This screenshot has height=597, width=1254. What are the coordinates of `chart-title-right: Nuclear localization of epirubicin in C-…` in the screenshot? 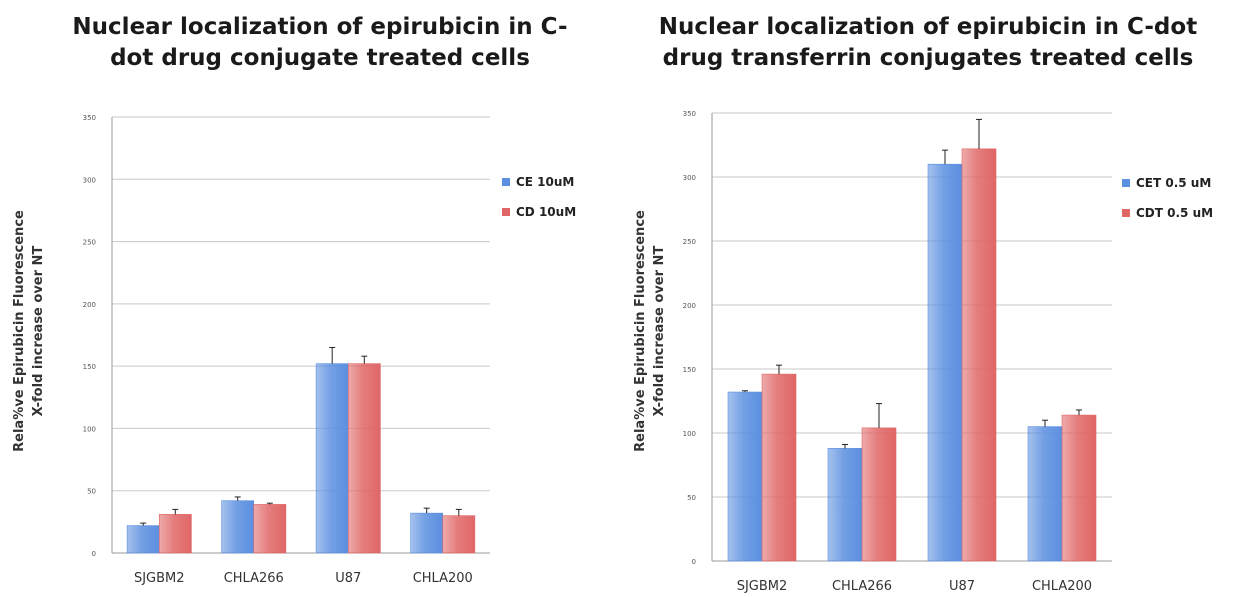 It's located at (928, 42).